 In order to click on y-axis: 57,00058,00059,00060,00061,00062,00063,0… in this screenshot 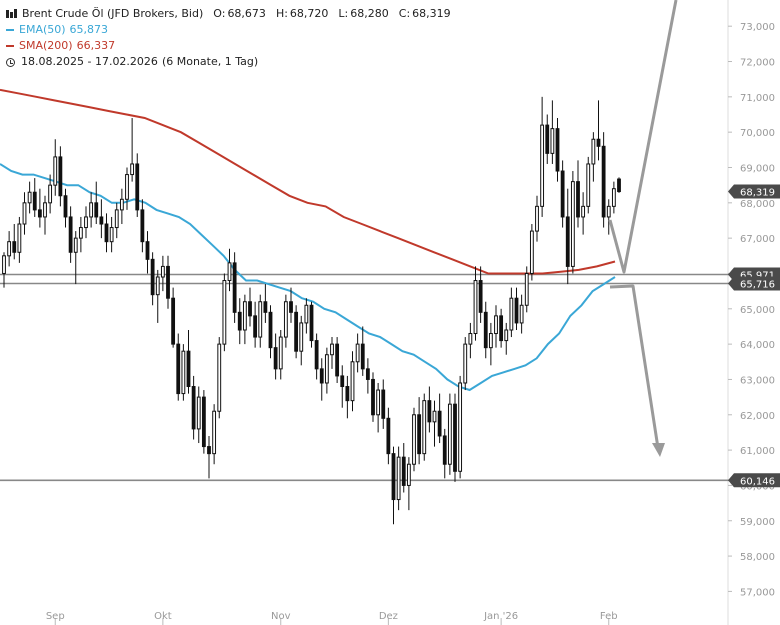, I will do `click(751, 312)`.